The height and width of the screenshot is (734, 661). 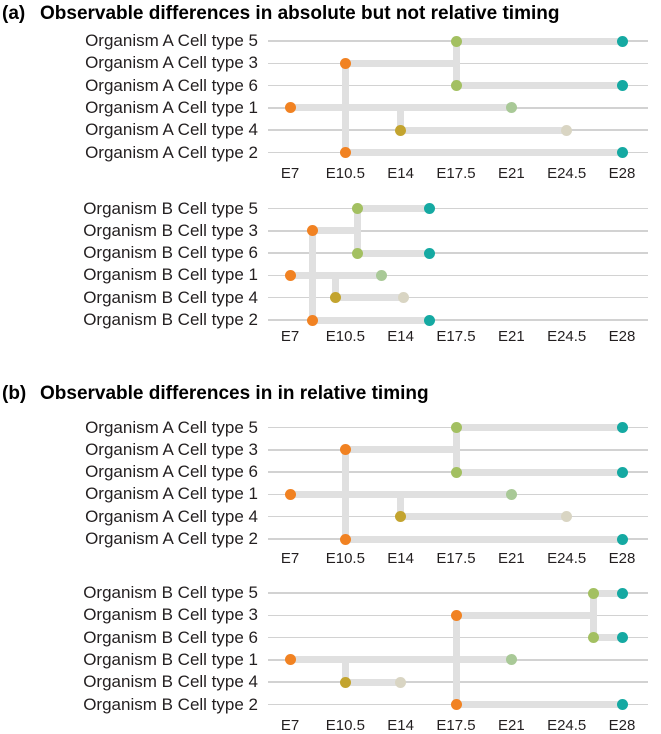 I want to click on row-label: Organism A Cell type 1, so click(x=171, y=107).